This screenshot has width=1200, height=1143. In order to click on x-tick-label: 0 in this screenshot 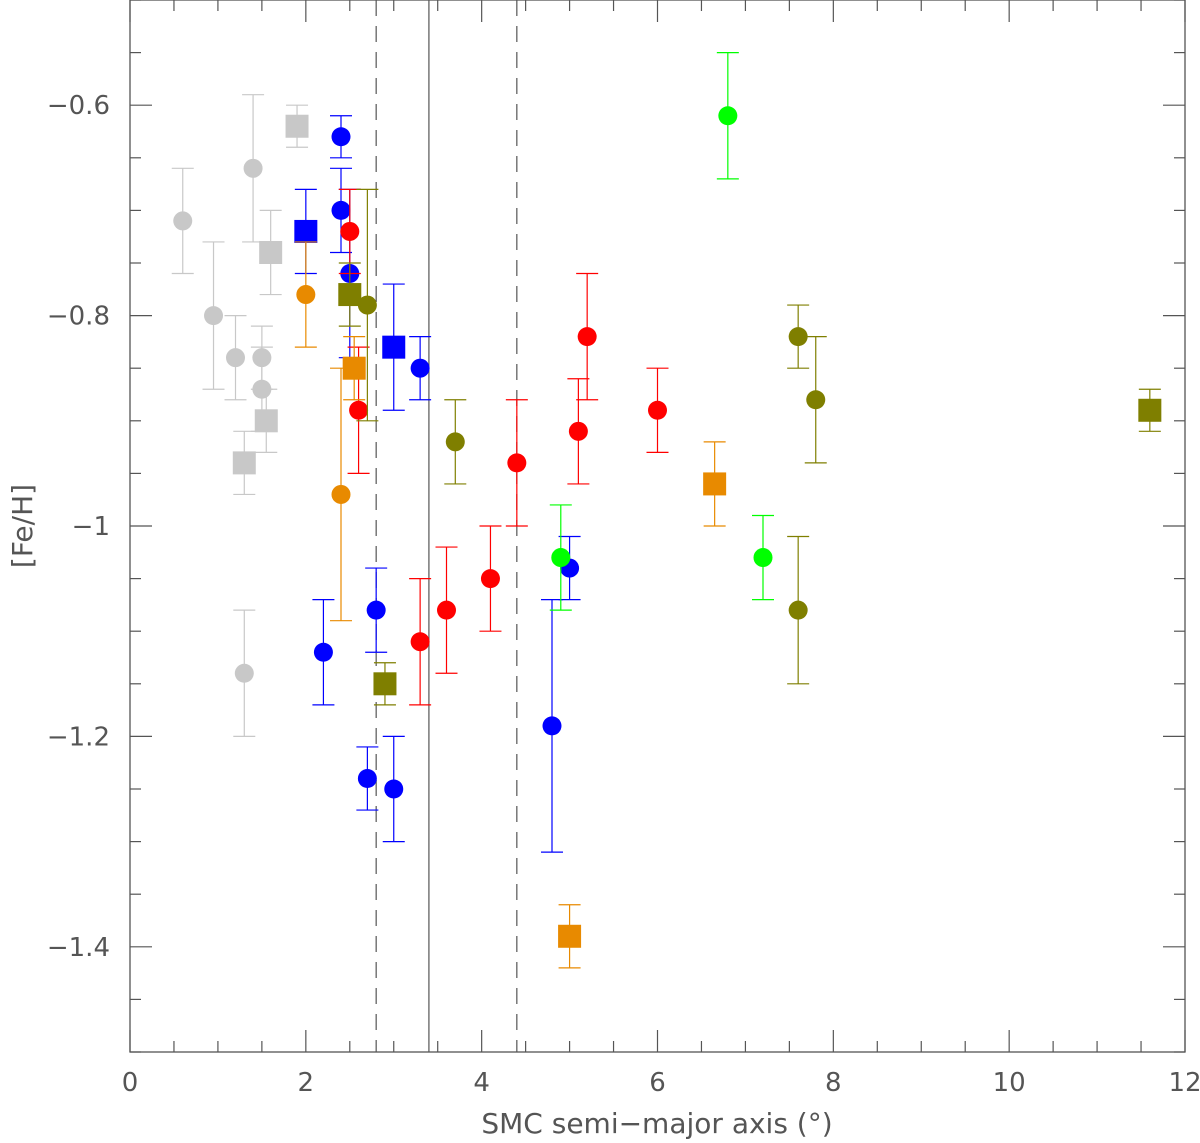, I will do `click(130, 1083)`.